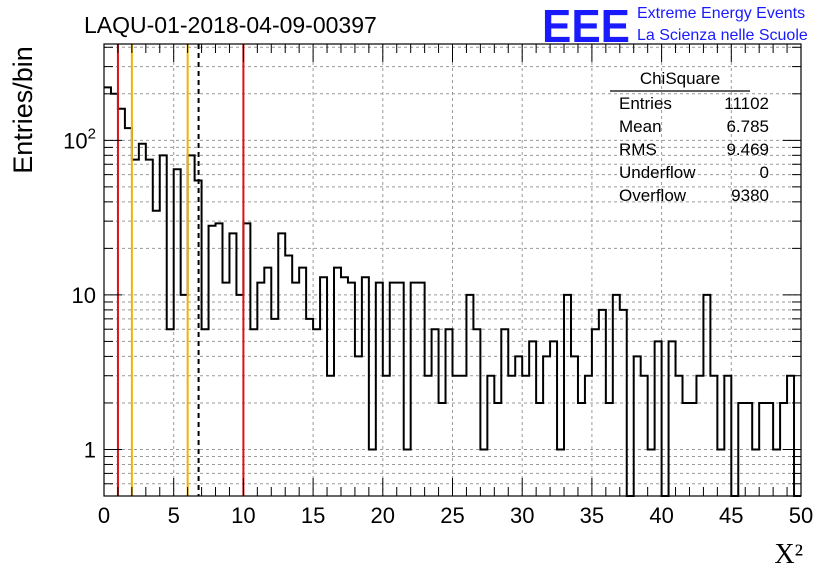 This screenshot has width=836, height=572. What do you see at coordinates (640, 126) in the screenshot?
I see `stats-label: Mean` at bounding box center [640, 126].